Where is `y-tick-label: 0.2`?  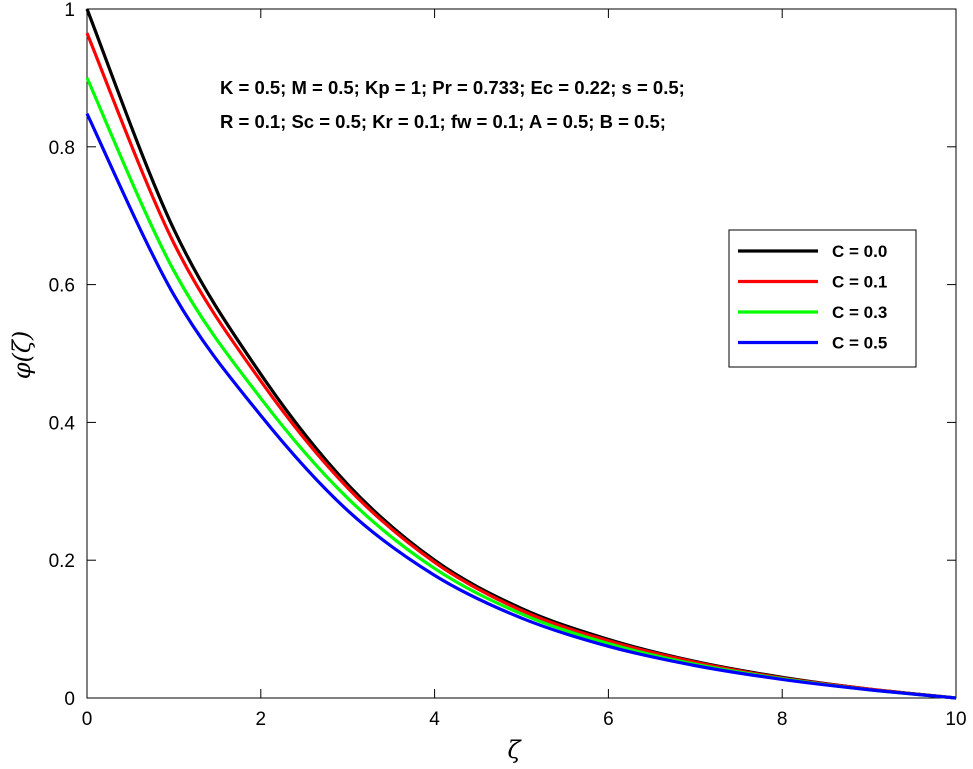 y-tick-label: 0.2 is located at coordinates (62, 561).